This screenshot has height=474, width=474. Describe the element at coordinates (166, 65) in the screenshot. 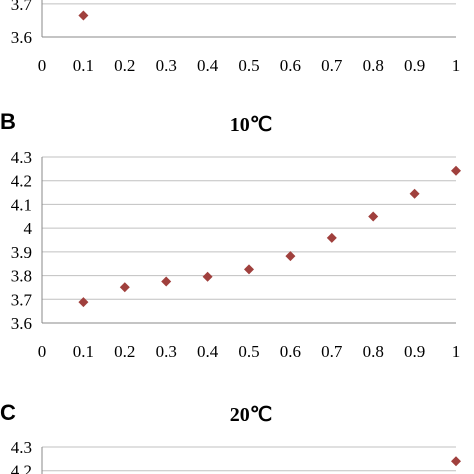

I see `panel0-x-tick-label: 0.3` at that location.